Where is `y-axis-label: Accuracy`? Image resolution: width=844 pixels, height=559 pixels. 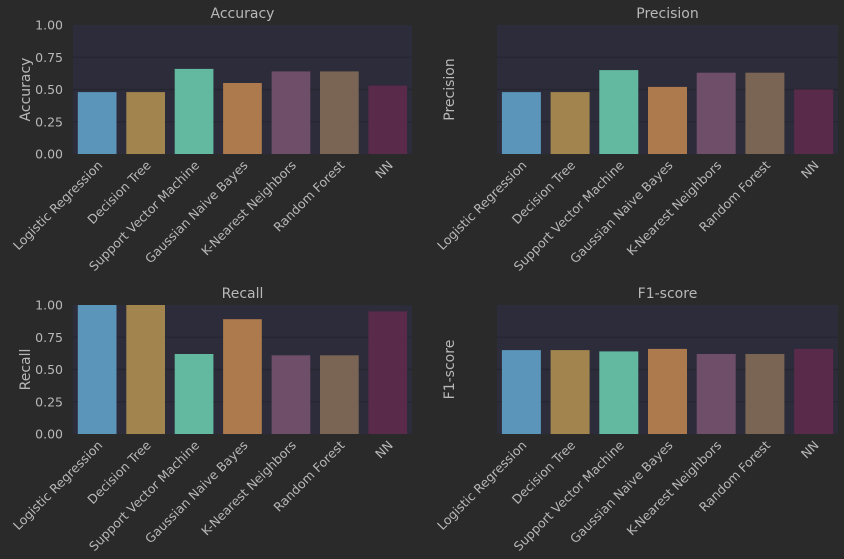
y-axis-label: Accuracy is located at coordinates (26, 90).